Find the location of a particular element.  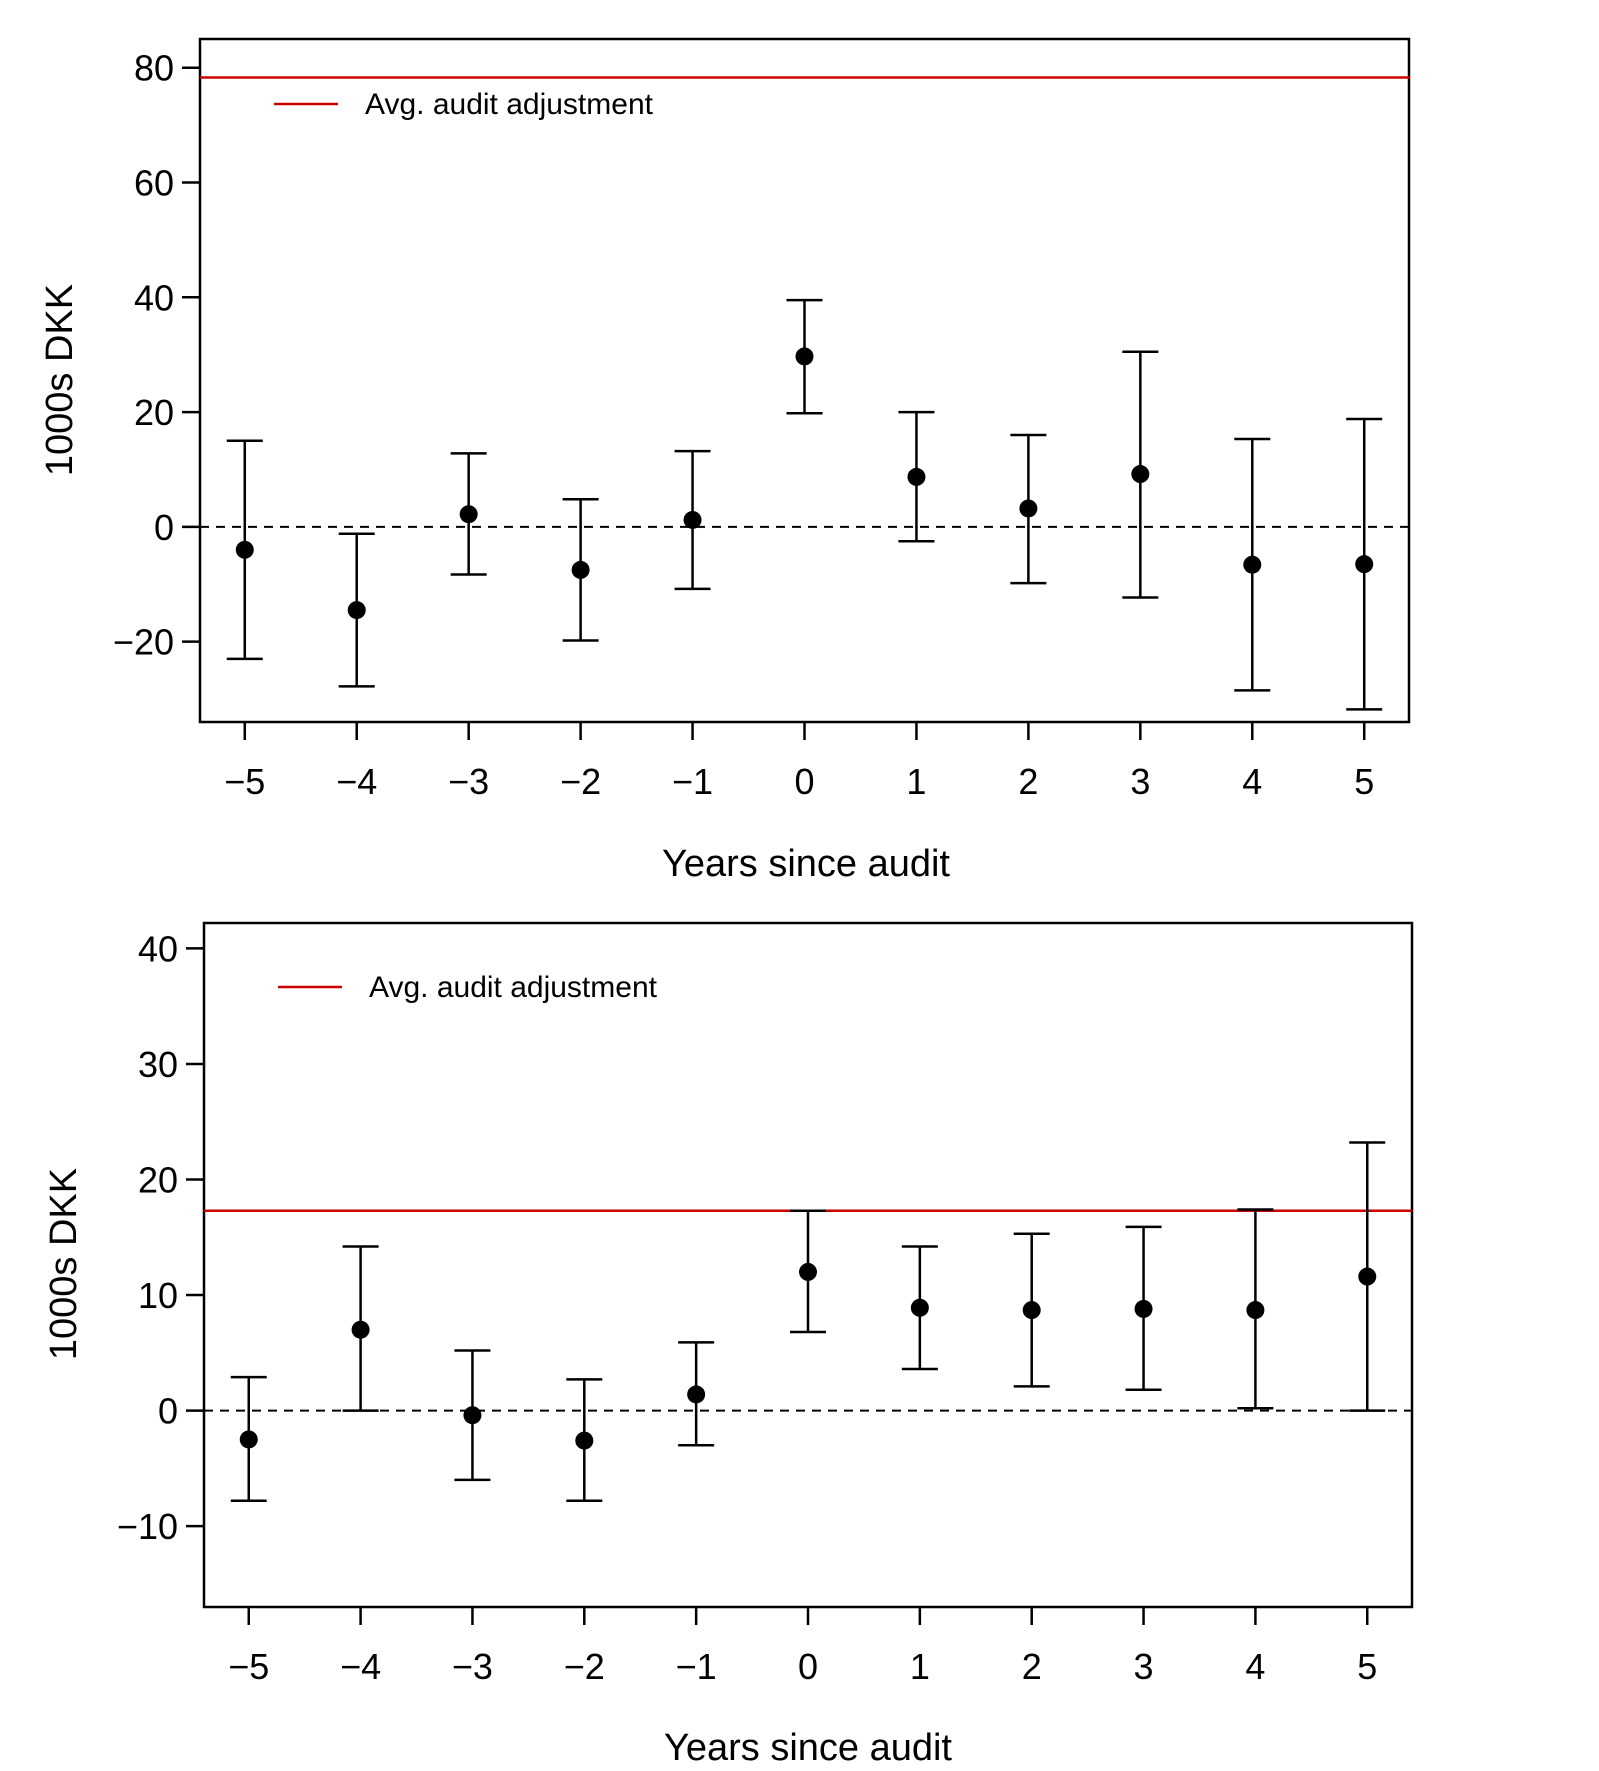

y-tick-label: 60 is located at coordinates (154, 182).